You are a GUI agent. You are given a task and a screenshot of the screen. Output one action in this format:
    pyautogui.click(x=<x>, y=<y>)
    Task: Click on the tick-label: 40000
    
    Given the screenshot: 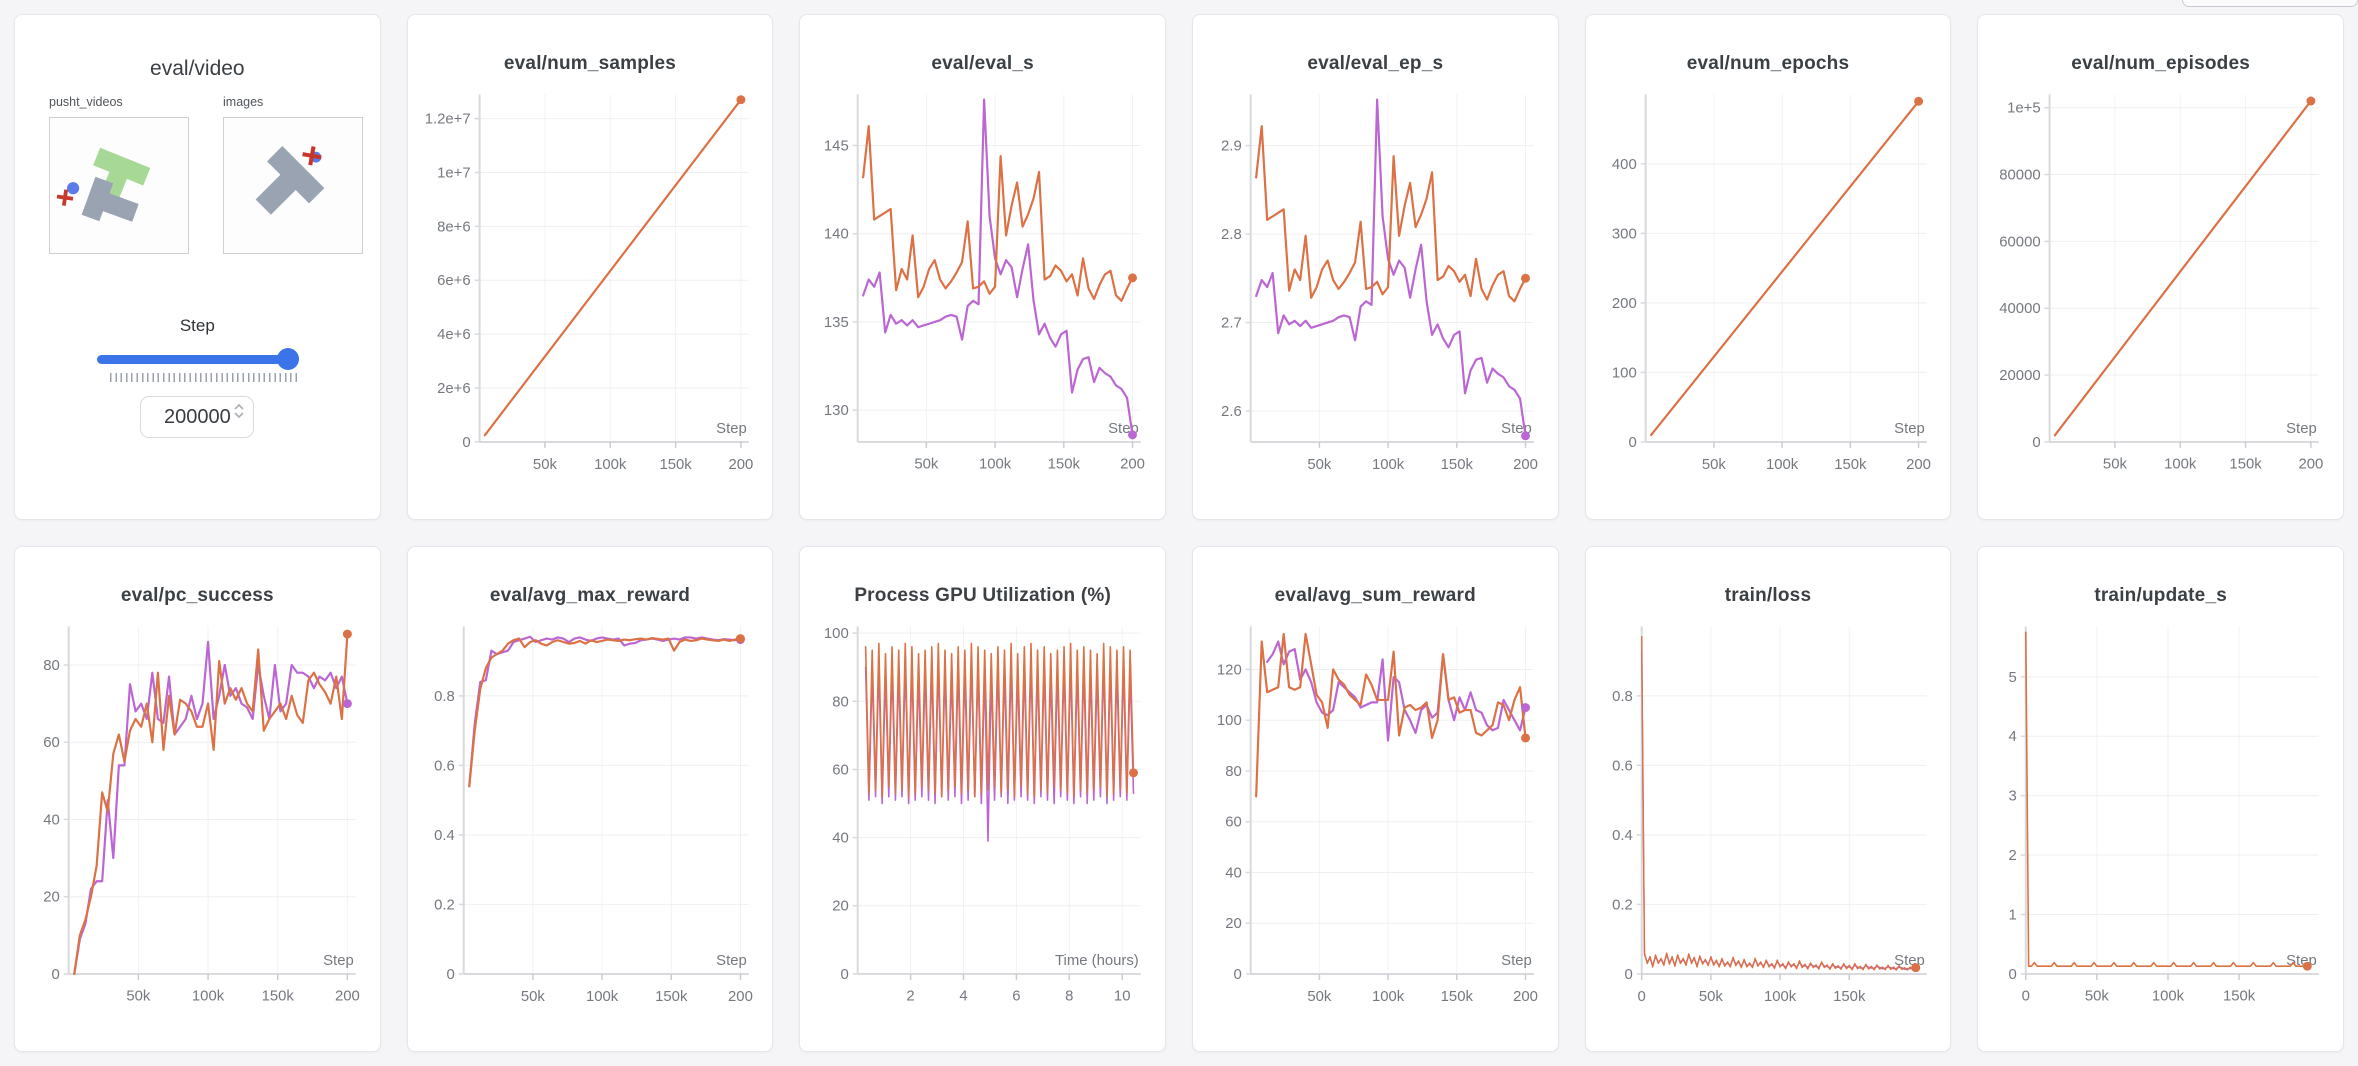 What is the action you would take?
    pyautogui.click(x=2020, y=309)
    